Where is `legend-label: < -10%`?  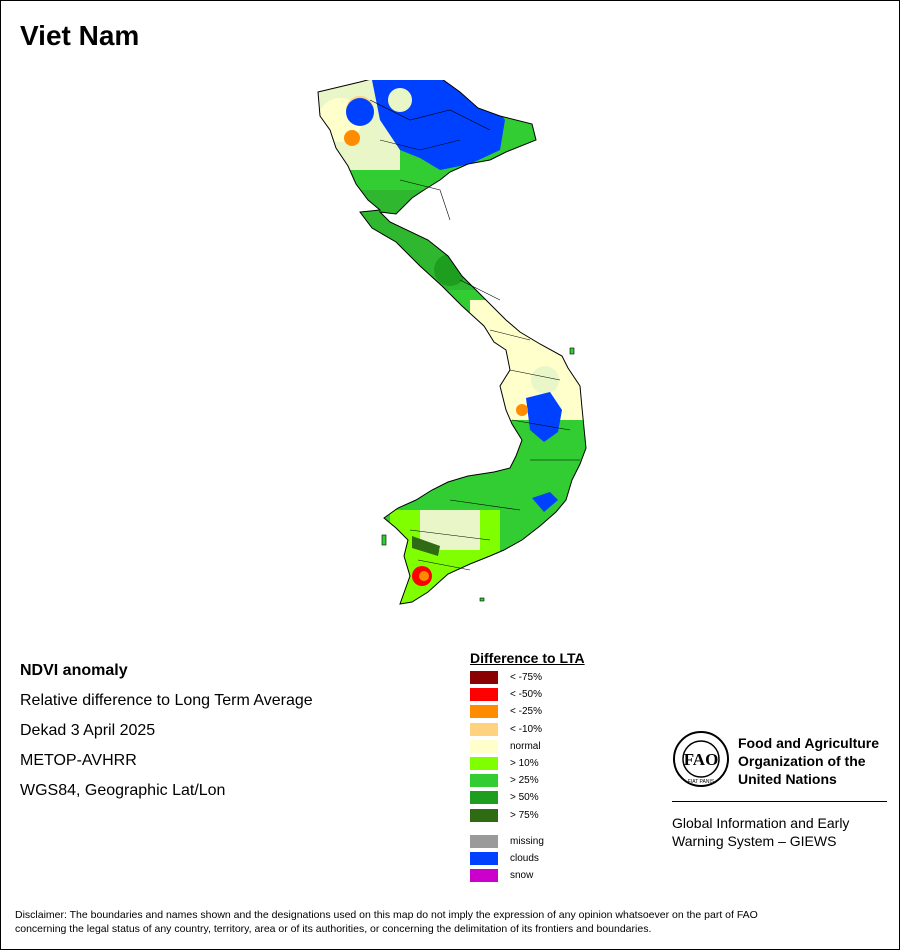 legend-label: < -10% is located at coordinates (526, 729).